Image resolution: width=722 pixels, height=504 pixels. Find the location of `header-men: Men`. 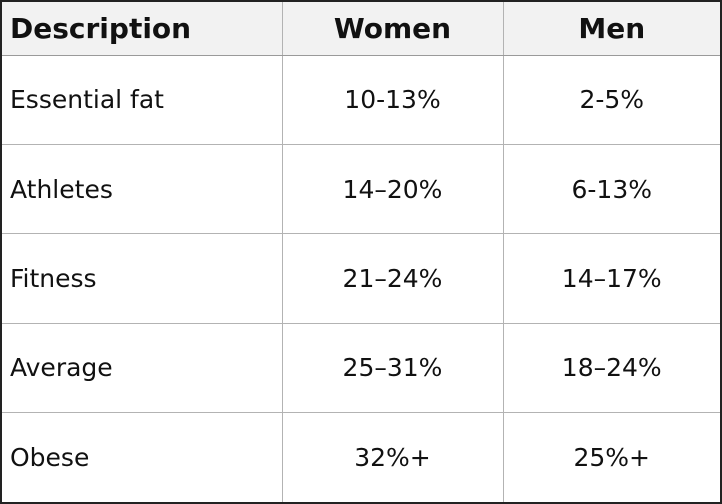

header-men: Men is located at coordinates (611, 29).